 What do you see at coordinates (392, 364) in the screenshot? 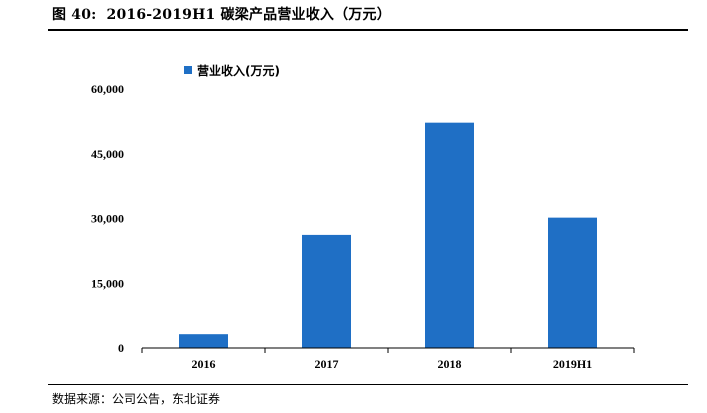
I see `x-axis: 2016 2017 2018 2019H1` at bounding box center [392, 364].